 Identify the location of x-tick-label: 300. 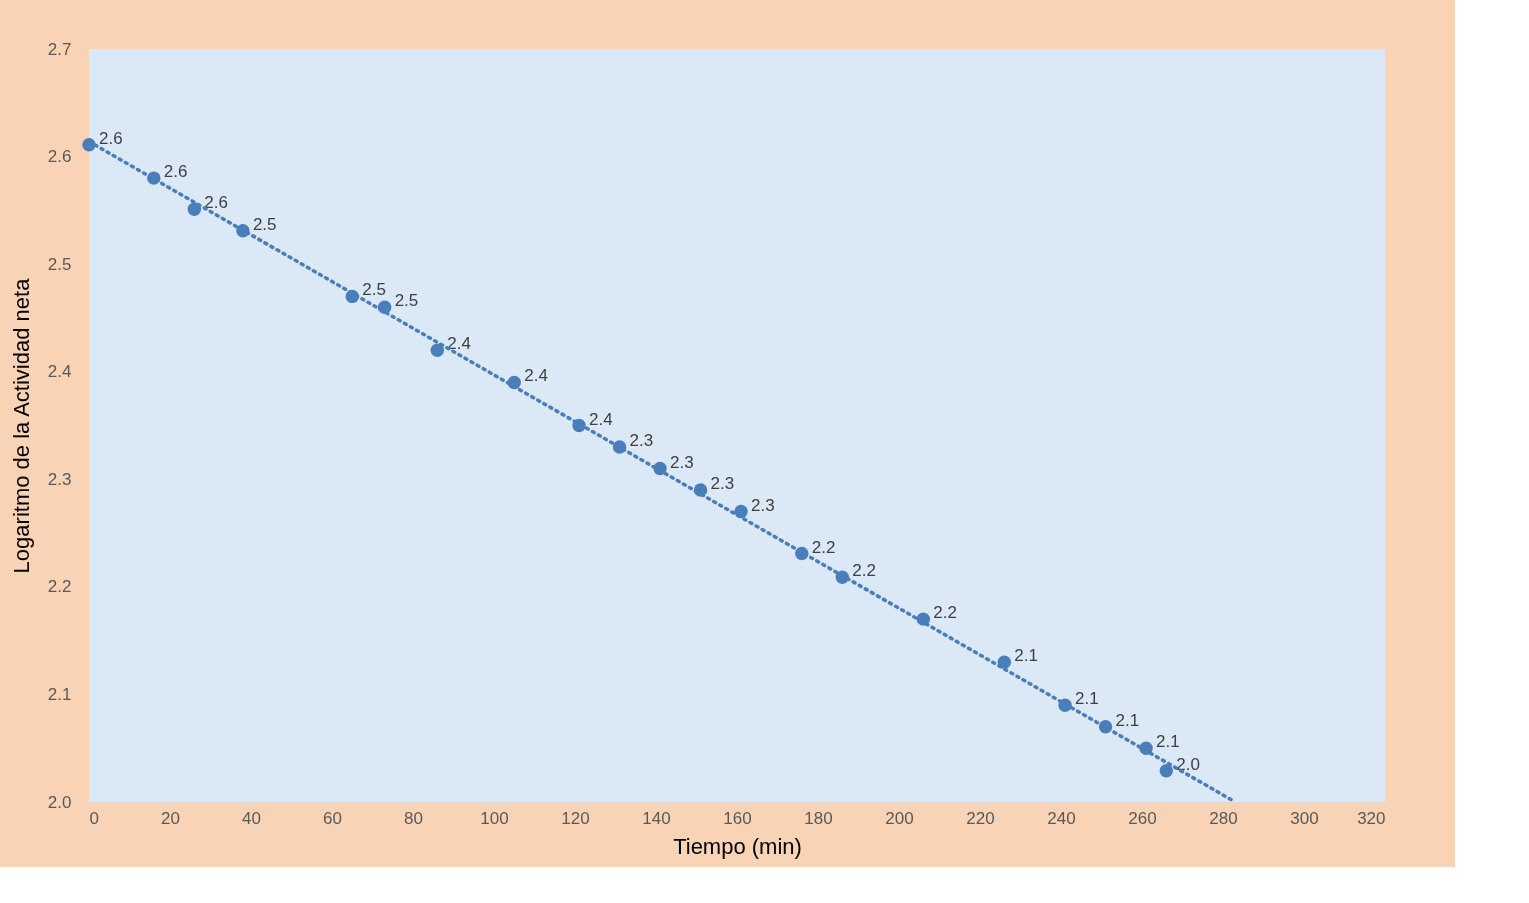
(1304, 818).